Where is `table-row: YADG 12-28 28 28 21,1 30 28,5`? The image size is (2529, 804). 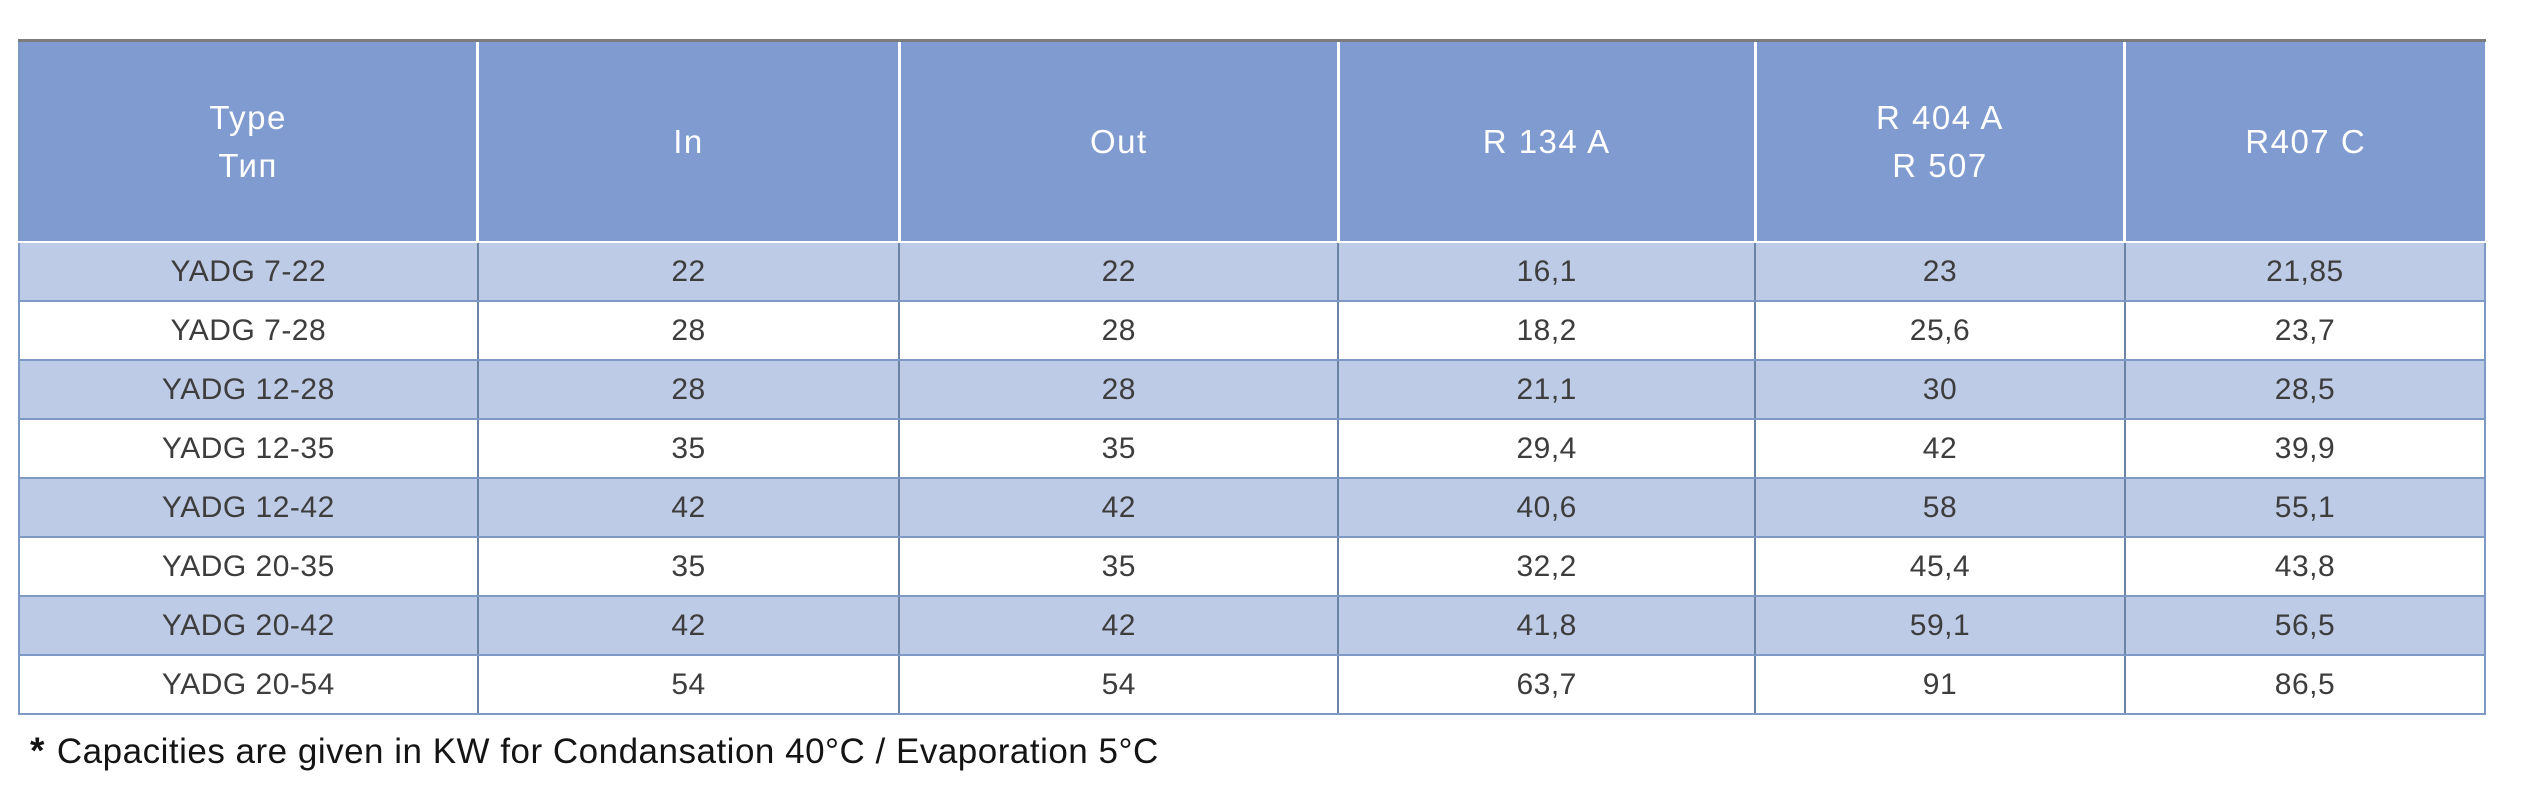
table-row: YADG 12-28 28 28 21,1 30 28,5 is located at coordinates (1252, 389).